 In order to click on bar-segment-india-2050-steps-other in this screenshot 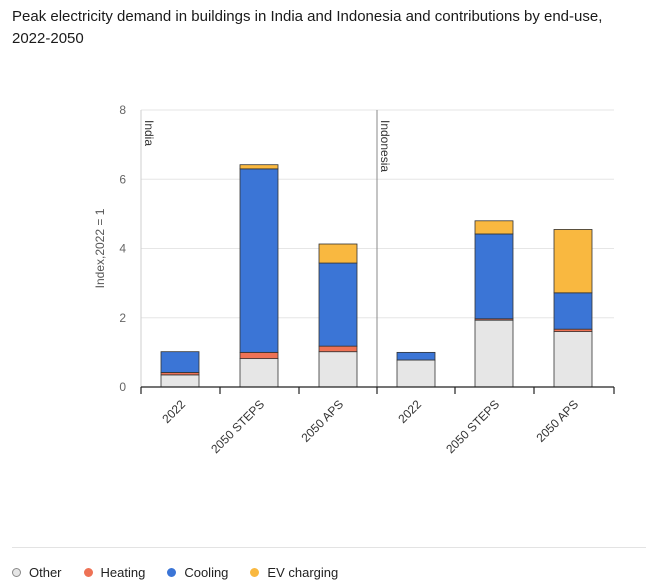, I will do `click(259, 373)`.